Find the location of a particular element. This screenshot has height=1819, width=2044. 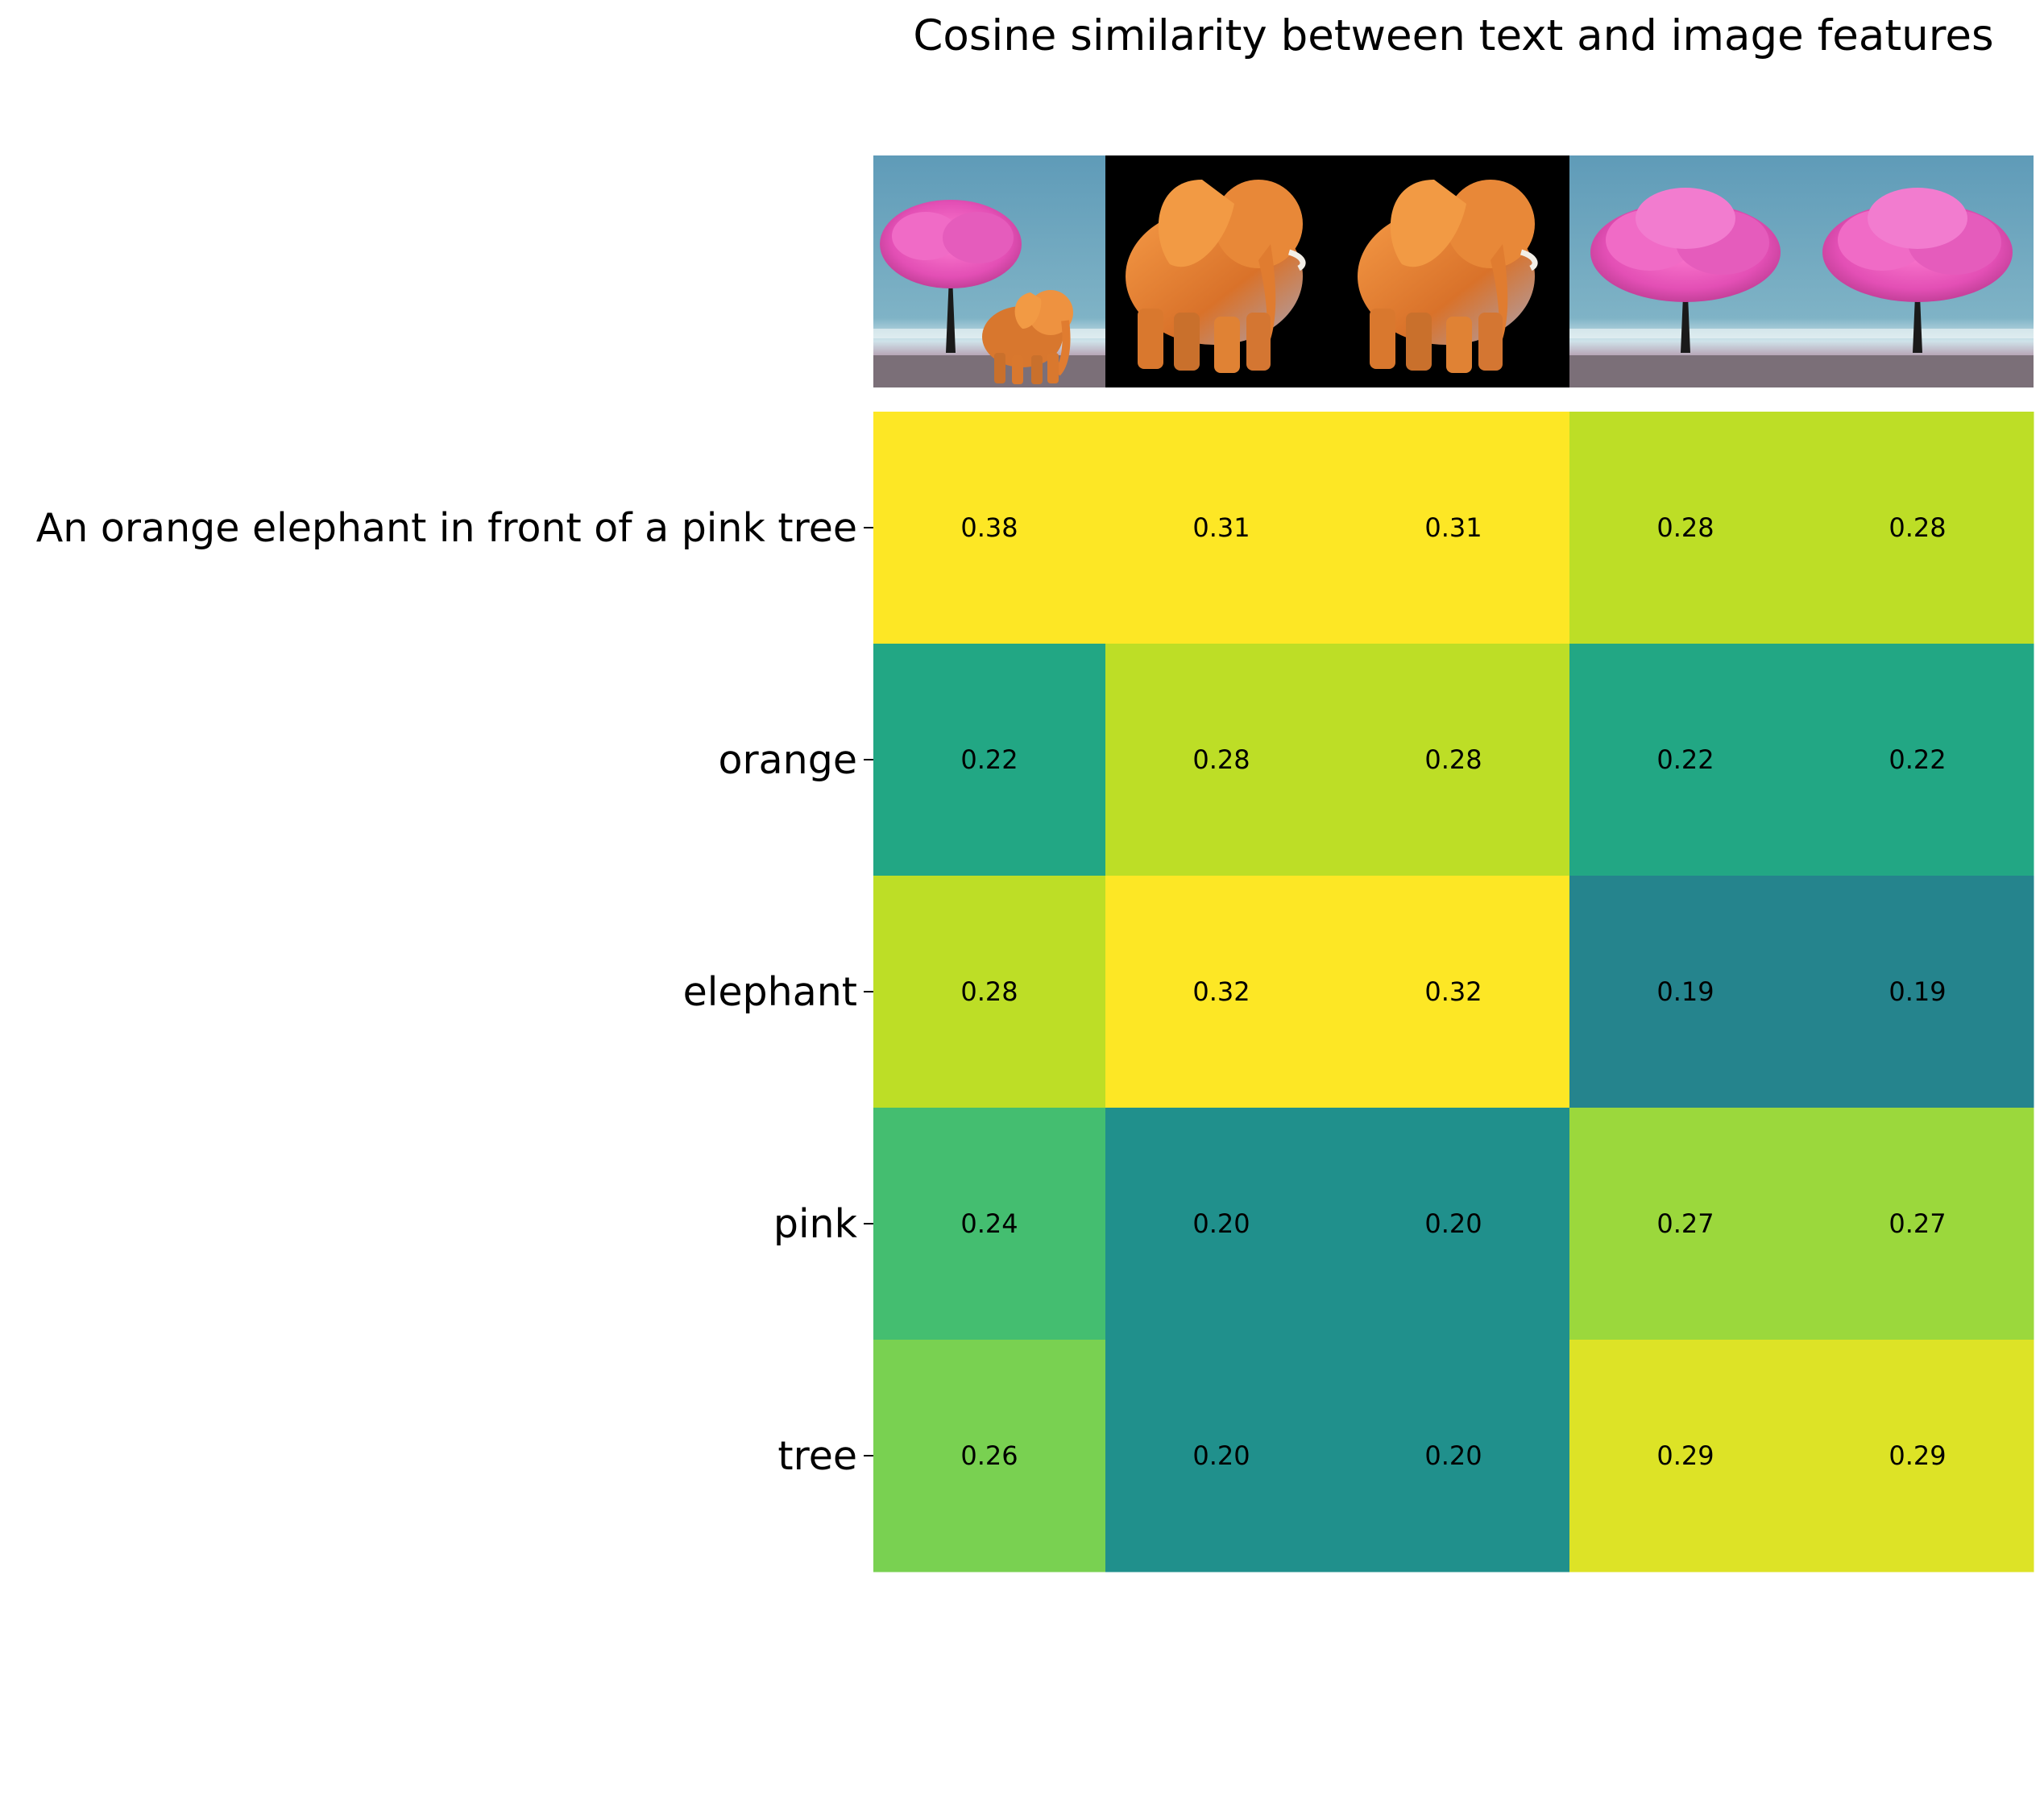

heatmap-cell-r1-c2 is located at coordinates (1453, 760).